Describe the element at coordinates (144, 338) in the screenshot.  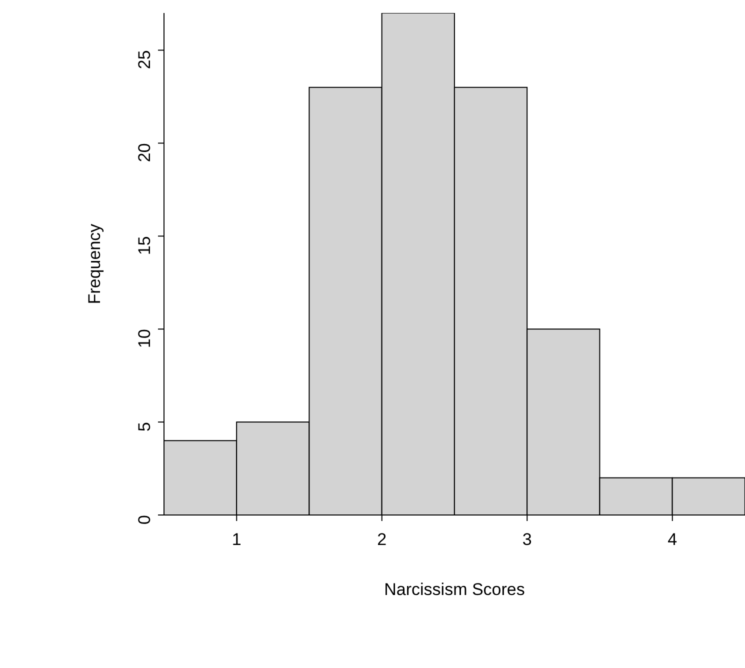
I see `y-tick-label: 10` at that location.